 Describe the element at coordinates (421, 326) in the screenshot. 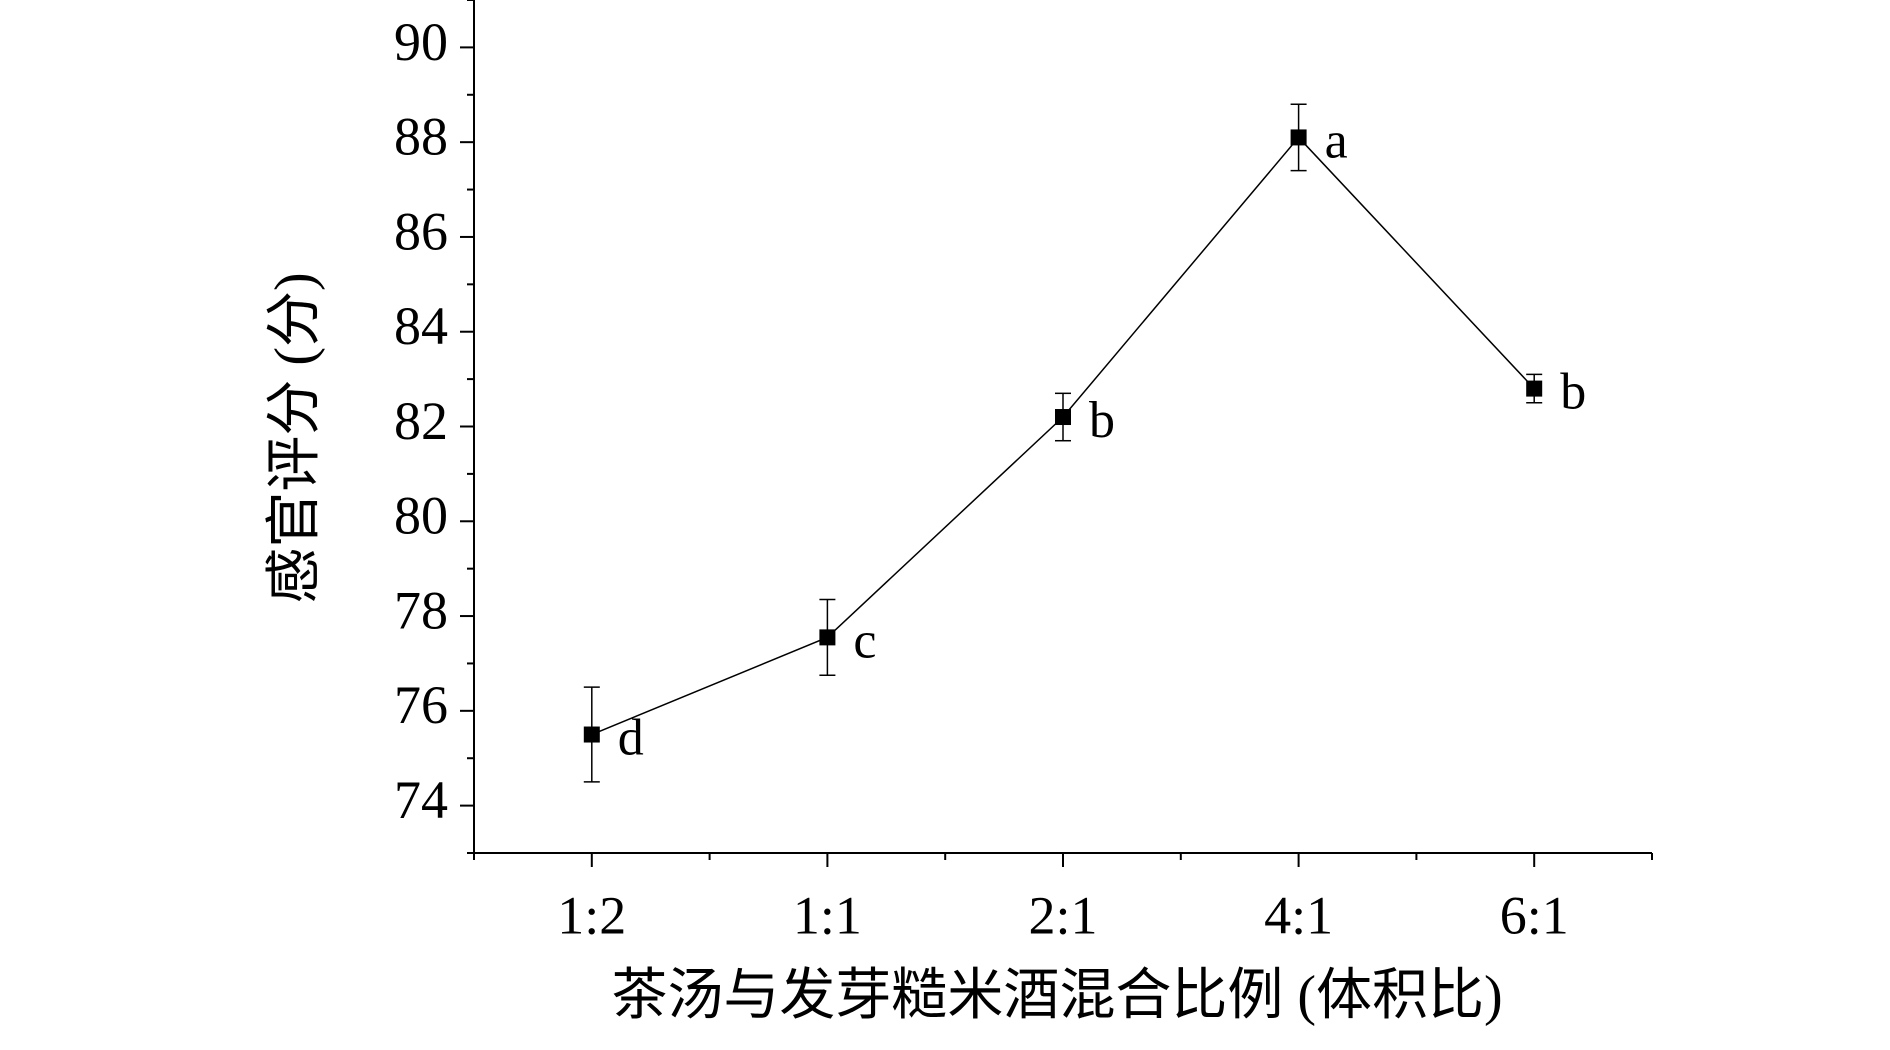

I see `y-tick-label: 84` at that location.